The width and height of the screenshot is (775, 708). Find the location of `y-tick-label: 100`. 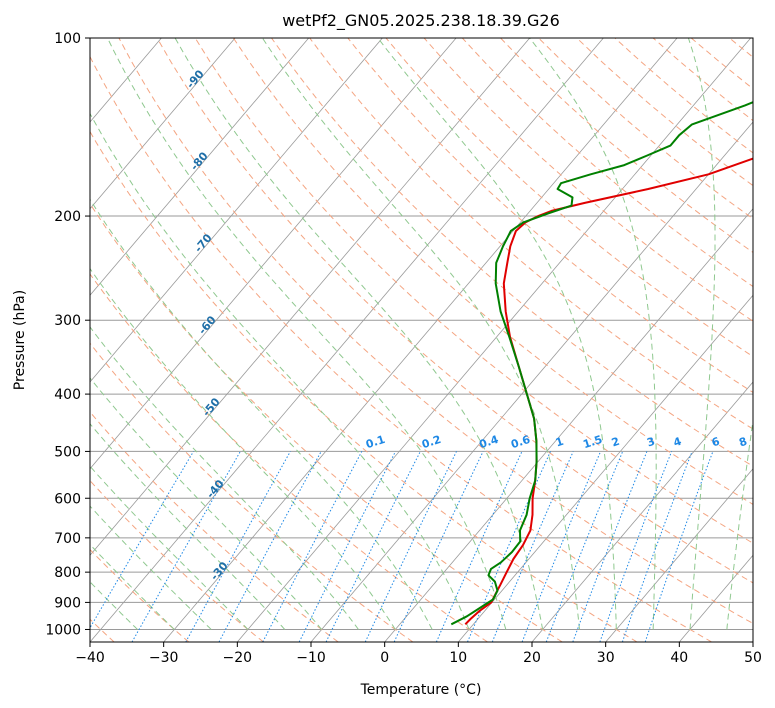

y-tick-label: 100 is located at coordinates (67, 39).